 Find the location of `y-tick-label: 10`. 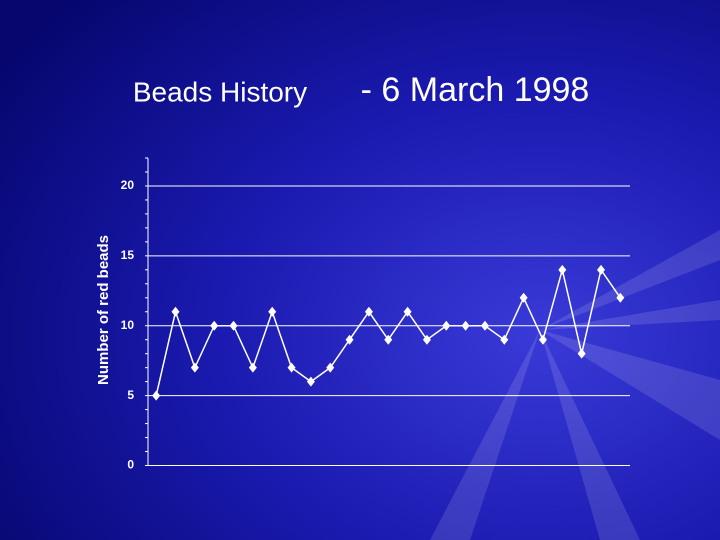

y-tick-label: 10 is located at coordinates (128, 325).